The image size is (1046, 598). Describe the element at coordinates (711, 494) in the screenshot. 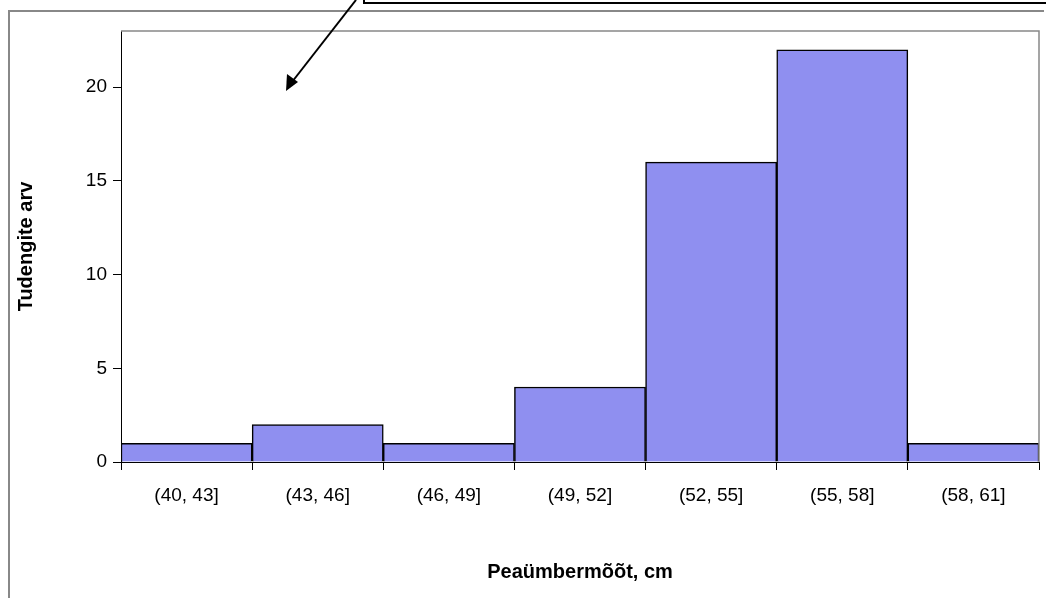

I see `x-tick-label: (52, 55]` at that location.